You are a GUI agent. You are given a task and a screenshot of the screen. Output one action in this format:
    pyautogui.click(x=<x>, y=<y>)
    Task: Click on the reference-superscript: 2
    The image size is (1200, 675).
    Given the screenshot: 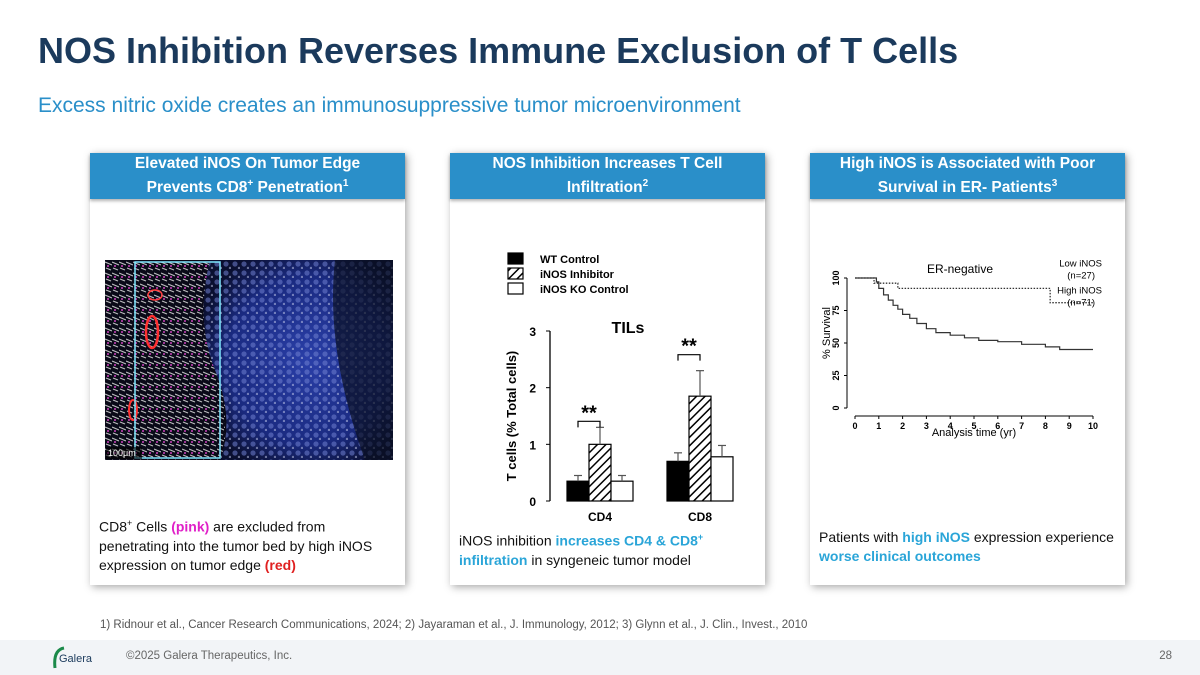 What is the action you would take?
    pyautogui.click(x=645, y=183)
    